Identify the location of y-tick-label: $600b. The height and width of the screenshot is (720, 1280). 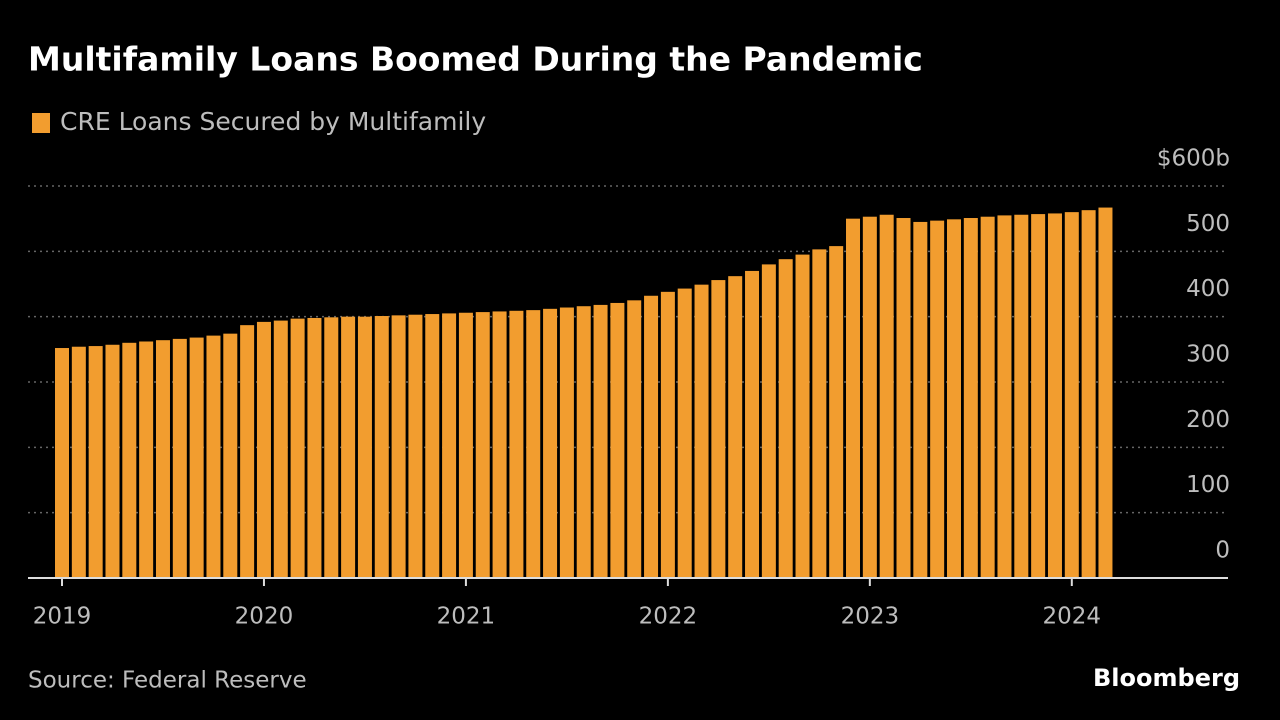
(1193, 159).